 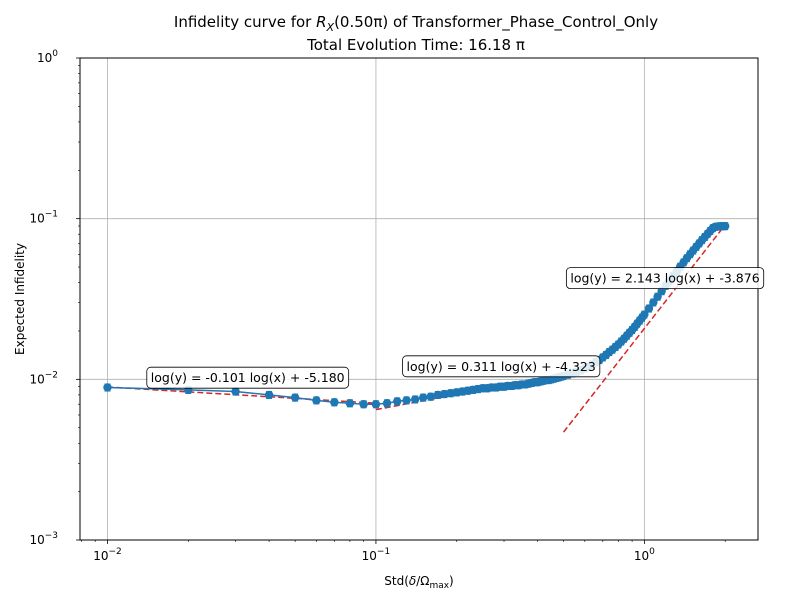 I want to click on y-tick-label: 10⁻³, so click(x=43, y=539).